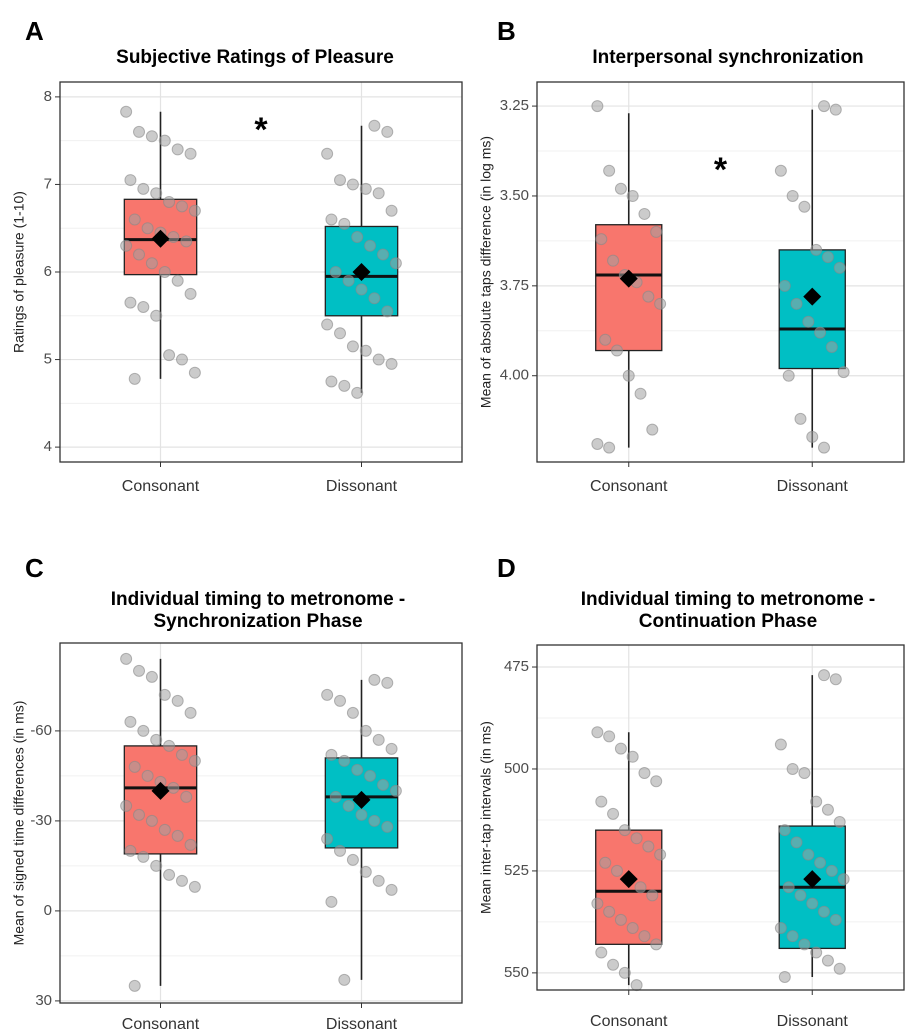 The height and width of the screenshot is (1032, 906). What do you see at coordinates (34, 31) in the screenshot?
I see `panel-letter: A` at bounding box center [34, 31].